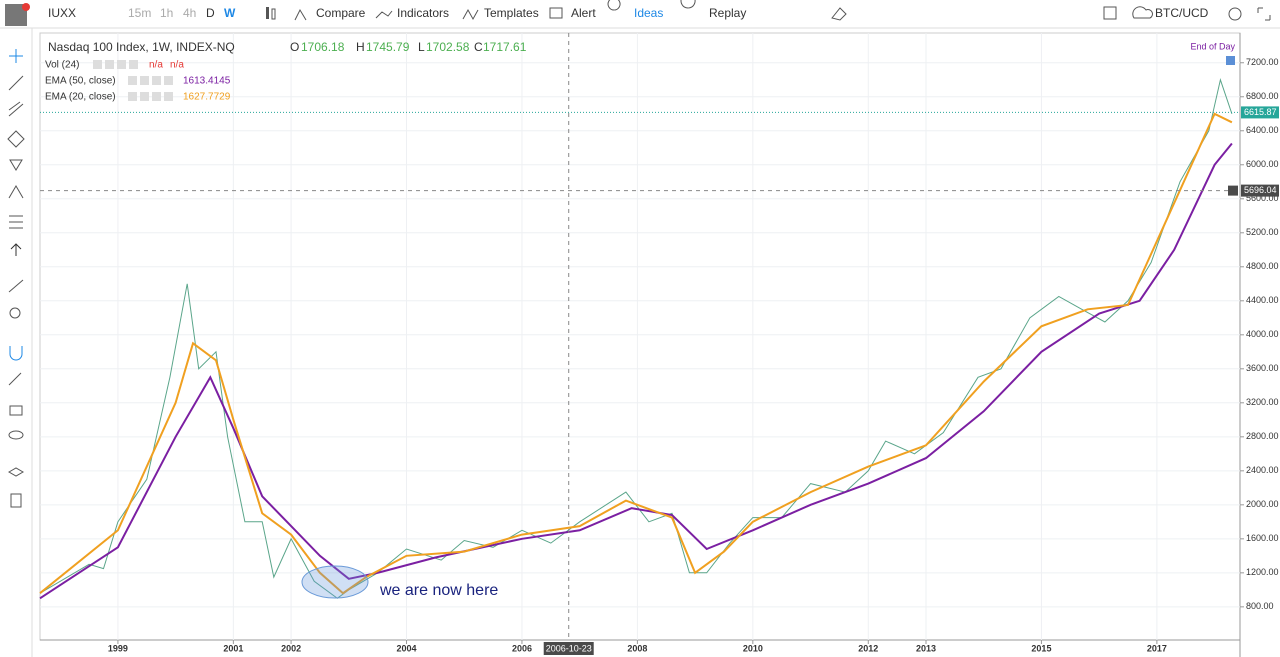 The height and width of the screenshot is (657, 1280). What do you see at coordinates (1262, 198) in the screenshot?
I see `y-tick-label: 5600.00` at bounding box center [1262, 198].